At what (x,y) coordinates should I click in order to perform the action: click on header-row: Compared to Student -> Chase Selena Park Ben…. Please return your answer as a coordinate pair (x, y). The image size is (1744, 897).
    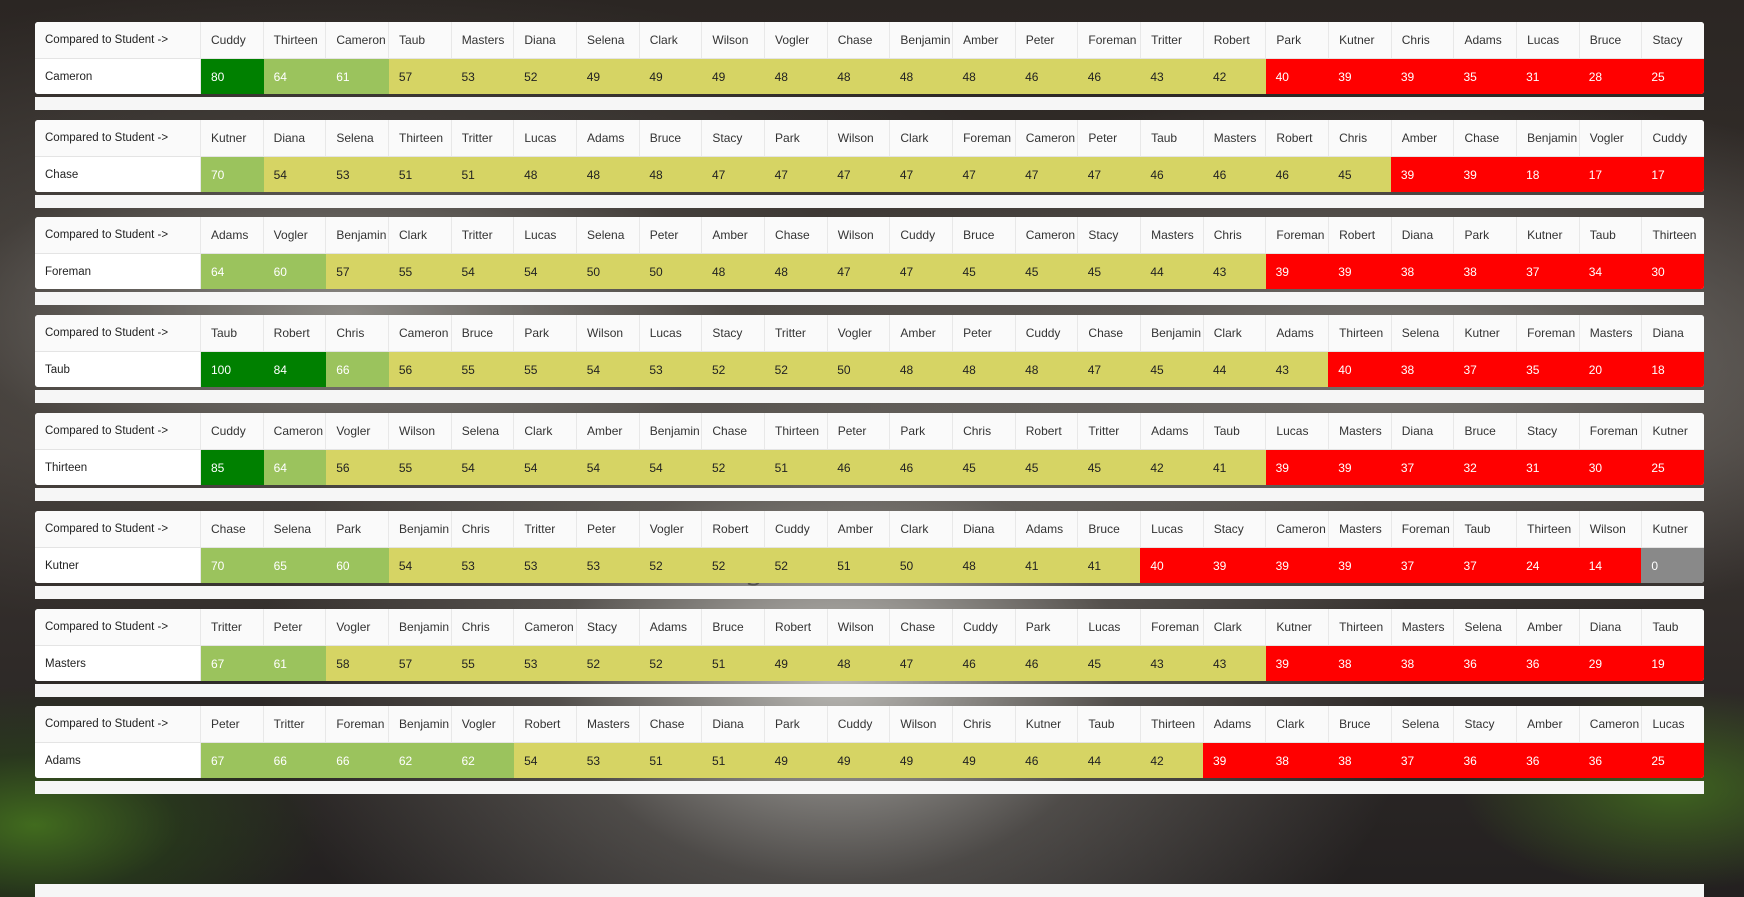
    Looking at the image, I should click on (869, 529).